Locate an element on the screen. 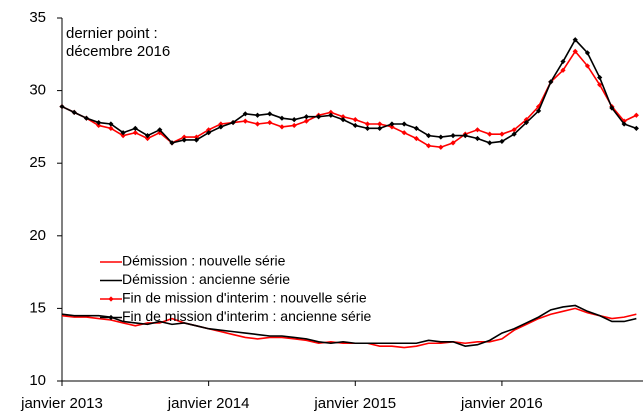  y-tick-label: 30 is located at coordinates (37, 90).